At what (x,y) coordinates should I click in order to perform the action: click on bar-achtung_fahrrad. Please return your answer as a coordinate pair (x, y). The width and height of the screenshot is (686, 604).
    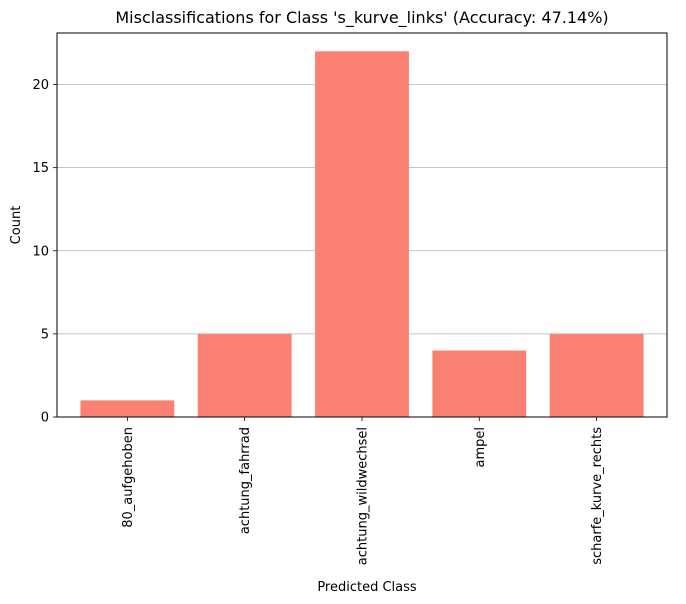
    Looking at the image, I should click on (244, 375).